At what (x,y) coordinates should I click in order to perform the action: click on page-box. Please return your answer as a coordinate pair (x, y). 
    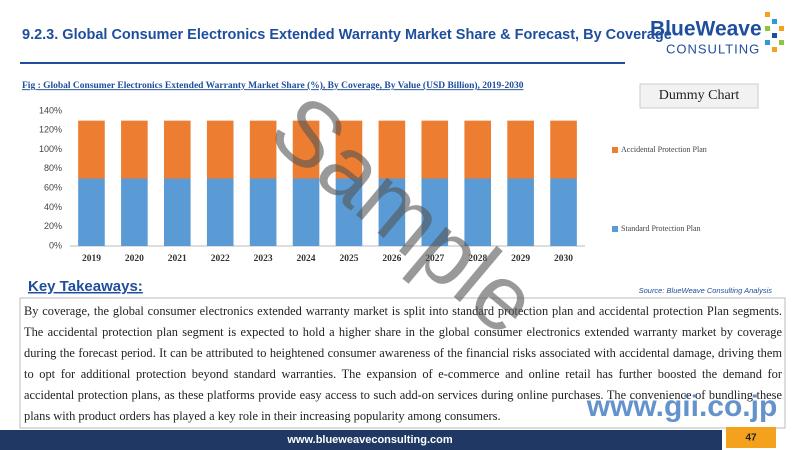
    Looking at the image, I should click on (751, 437).